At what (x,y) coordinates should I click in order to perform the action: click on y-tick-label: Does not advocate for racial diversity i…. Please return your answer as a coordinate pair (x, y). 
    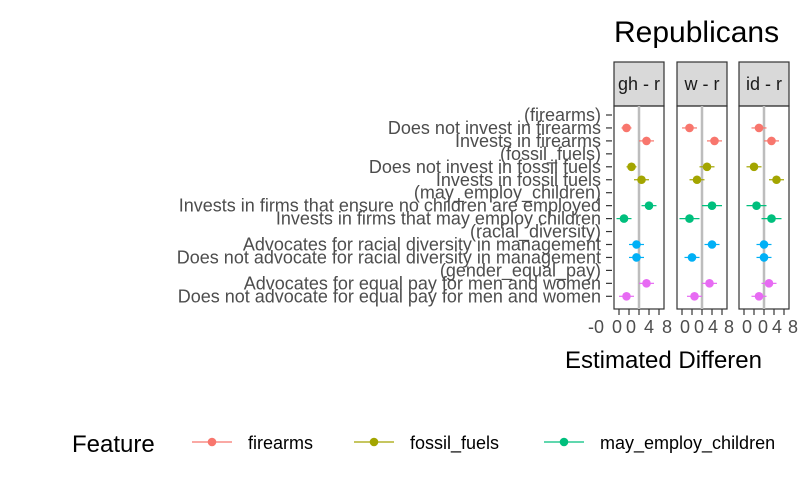
    Looking at the image, I should click on (389, 257).